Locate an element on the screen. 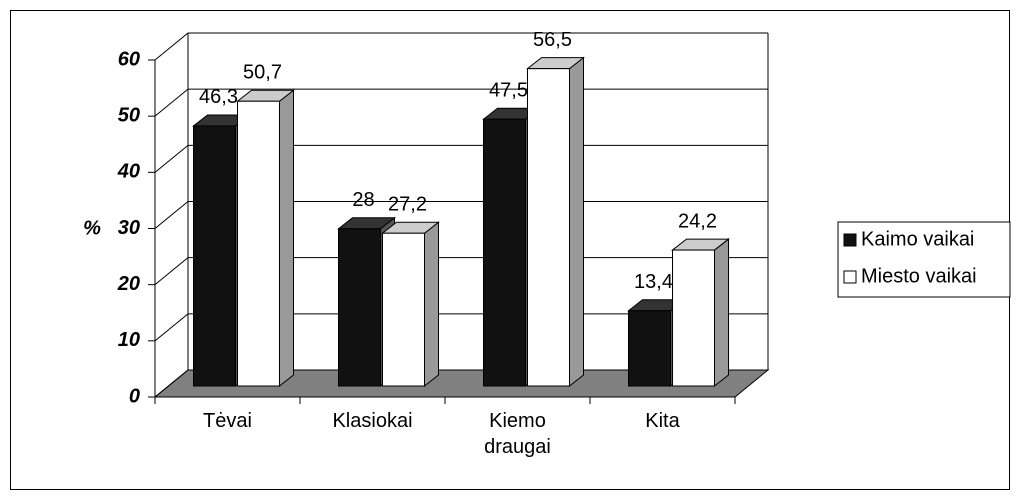  x-tick-label: Kita is located at coordinates (662, 421).